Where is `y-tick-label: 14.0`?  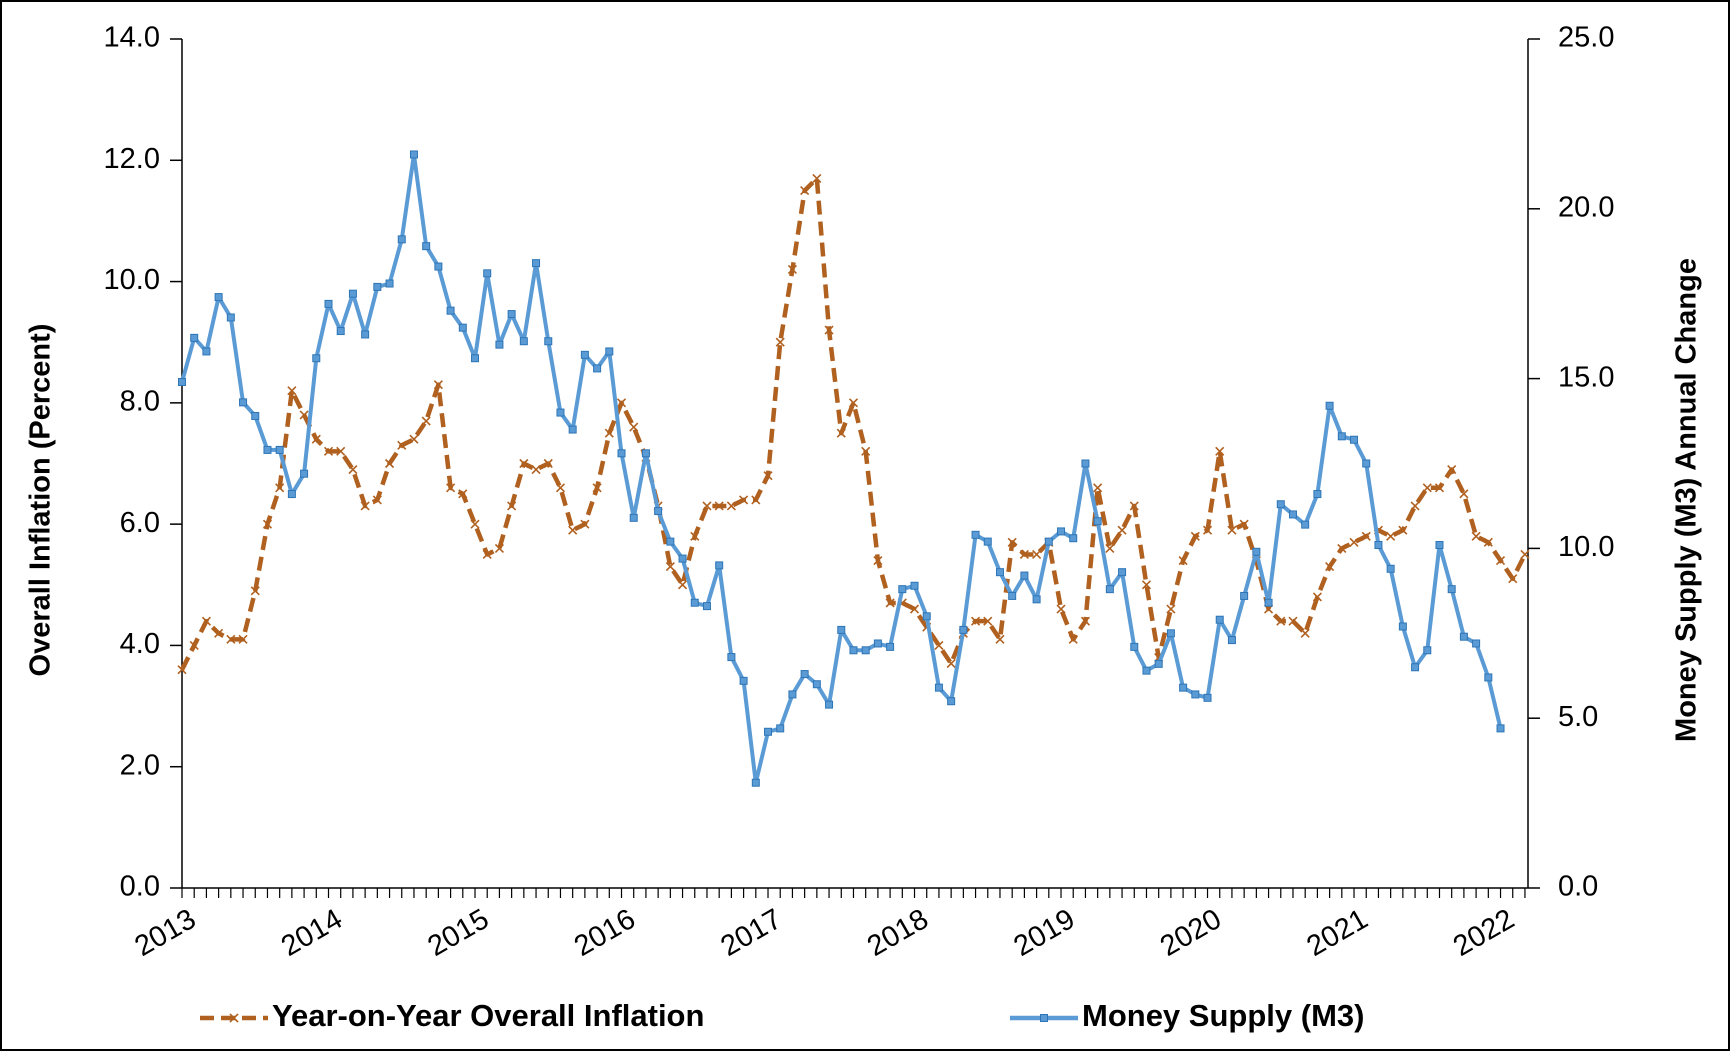 y-tick-label: 14.0 is located at coordinates (132, 38).